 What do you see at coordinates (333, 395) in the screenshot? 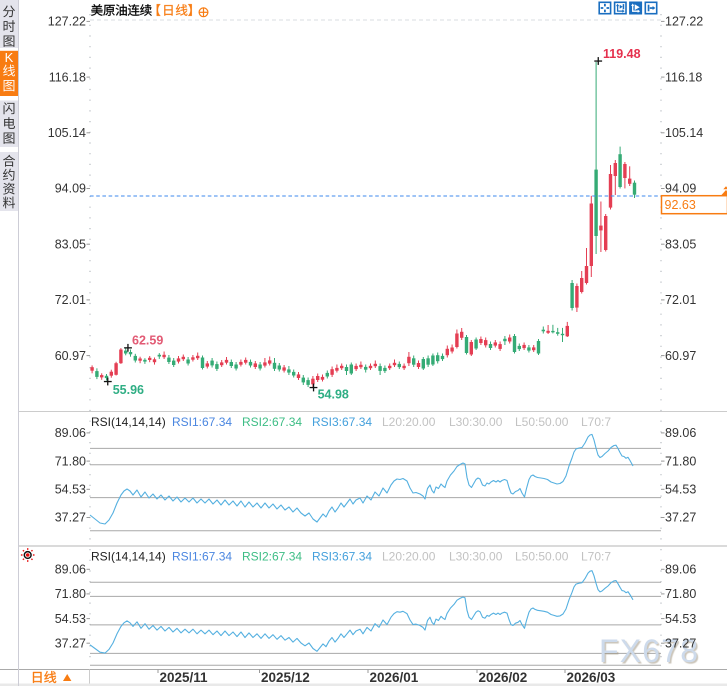
I see `svg-text: 54.98` at bounding box center [333, 395].